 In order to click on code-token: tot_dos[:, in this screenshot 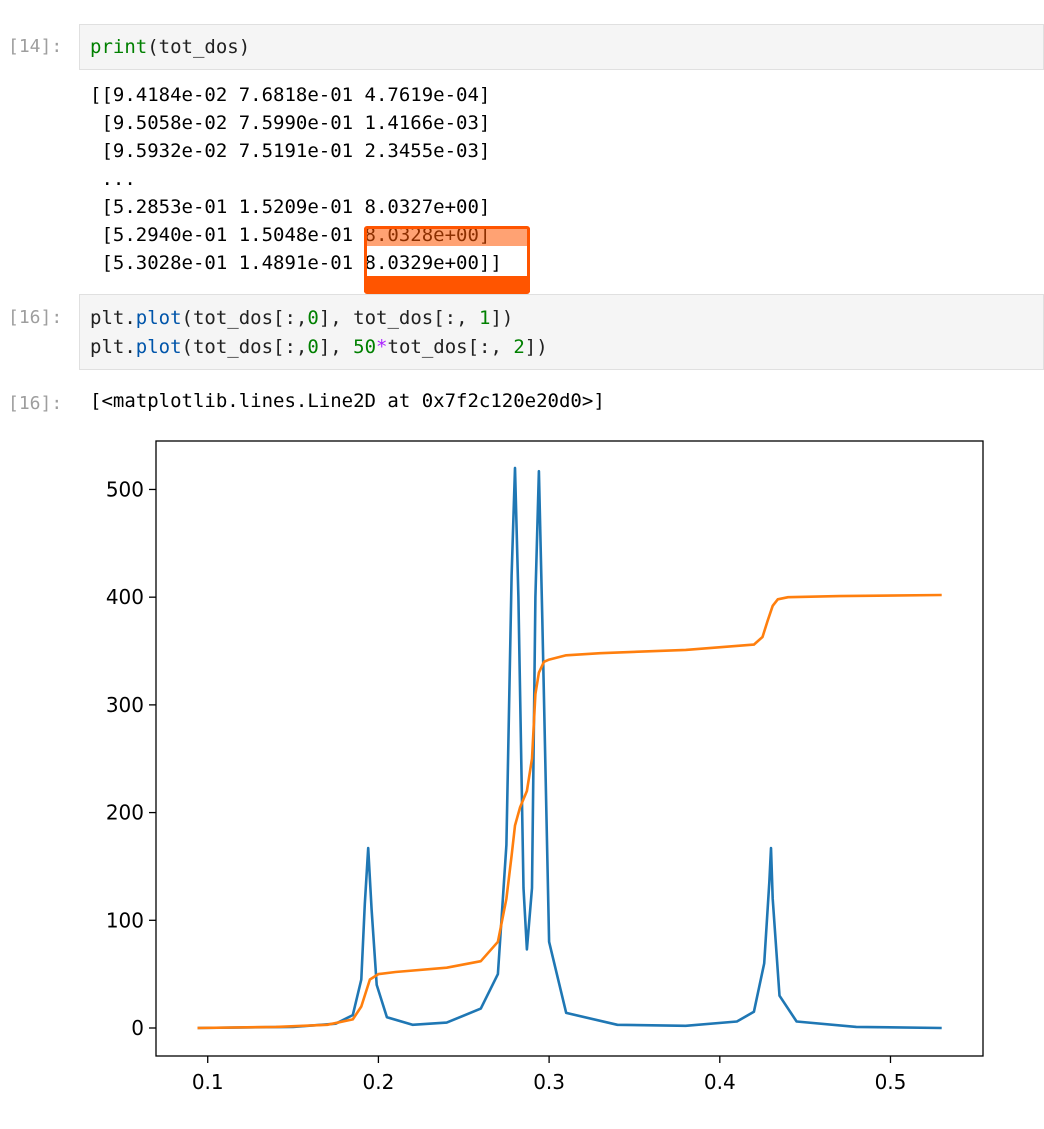, I will do `click(450, 347)`.